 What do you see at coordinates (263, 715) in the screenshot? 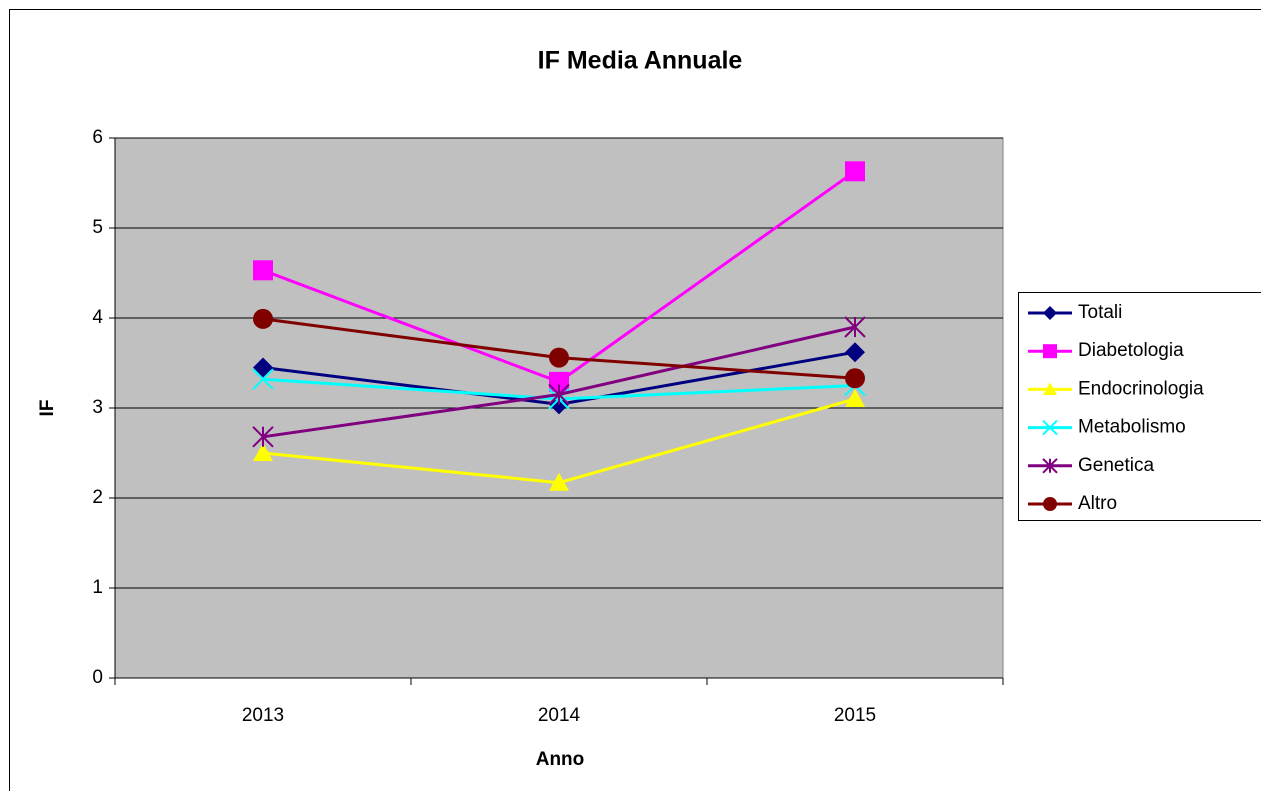
I see `x-tick-label: 2013` at bounding box center [263, 715].